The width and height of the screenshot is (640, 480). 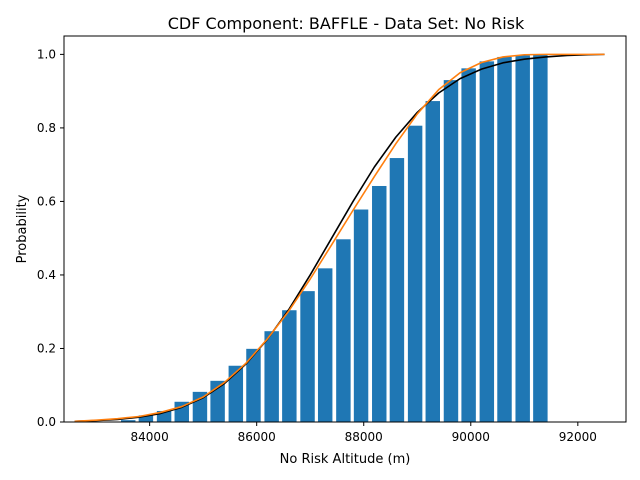 I want to click on y-tick-label: 0.2, so click(x=46, y=348).